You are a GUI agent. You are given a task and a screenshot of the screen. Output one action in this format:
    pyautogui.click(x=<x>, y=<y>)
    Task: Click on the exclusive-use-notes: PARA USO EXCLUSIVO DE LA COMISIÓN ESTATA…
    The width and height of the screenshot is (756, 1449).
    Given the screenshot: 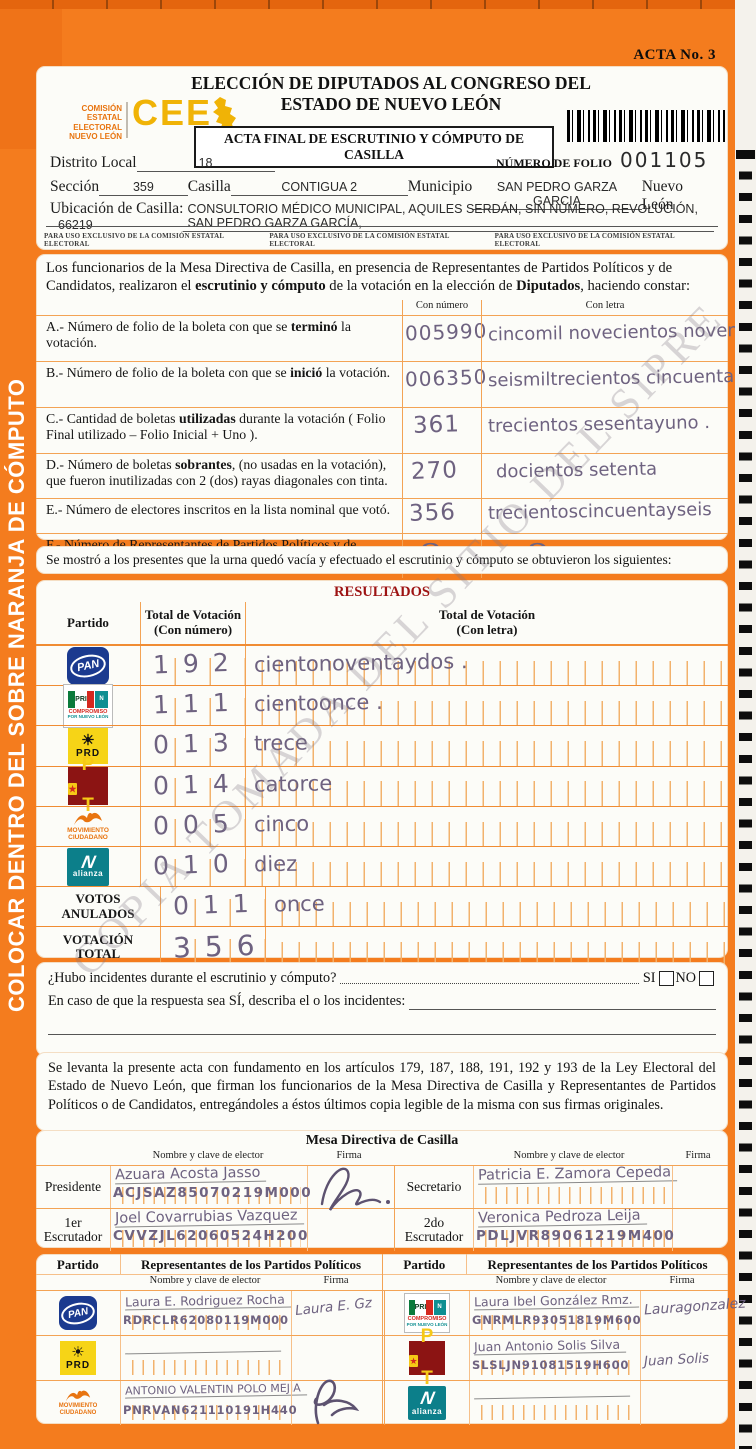 What is the action you would take?
    pyautogui.click(x=382, y=240)
    